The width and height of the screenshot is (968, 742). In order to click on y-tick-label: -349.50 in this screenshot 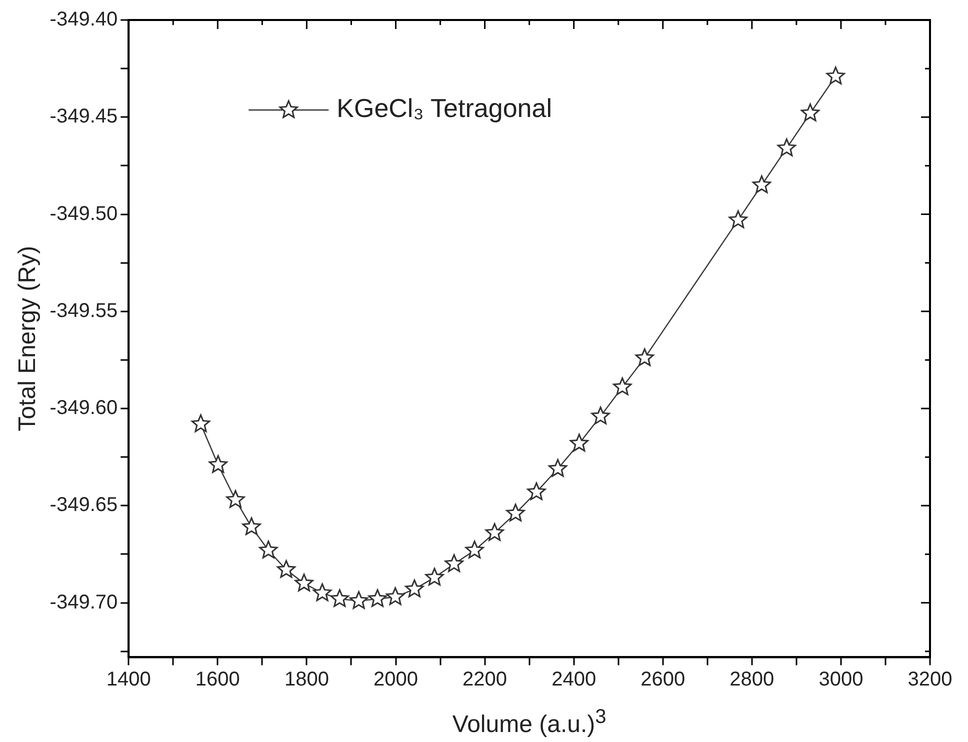, I will do `click(84, 213)`.